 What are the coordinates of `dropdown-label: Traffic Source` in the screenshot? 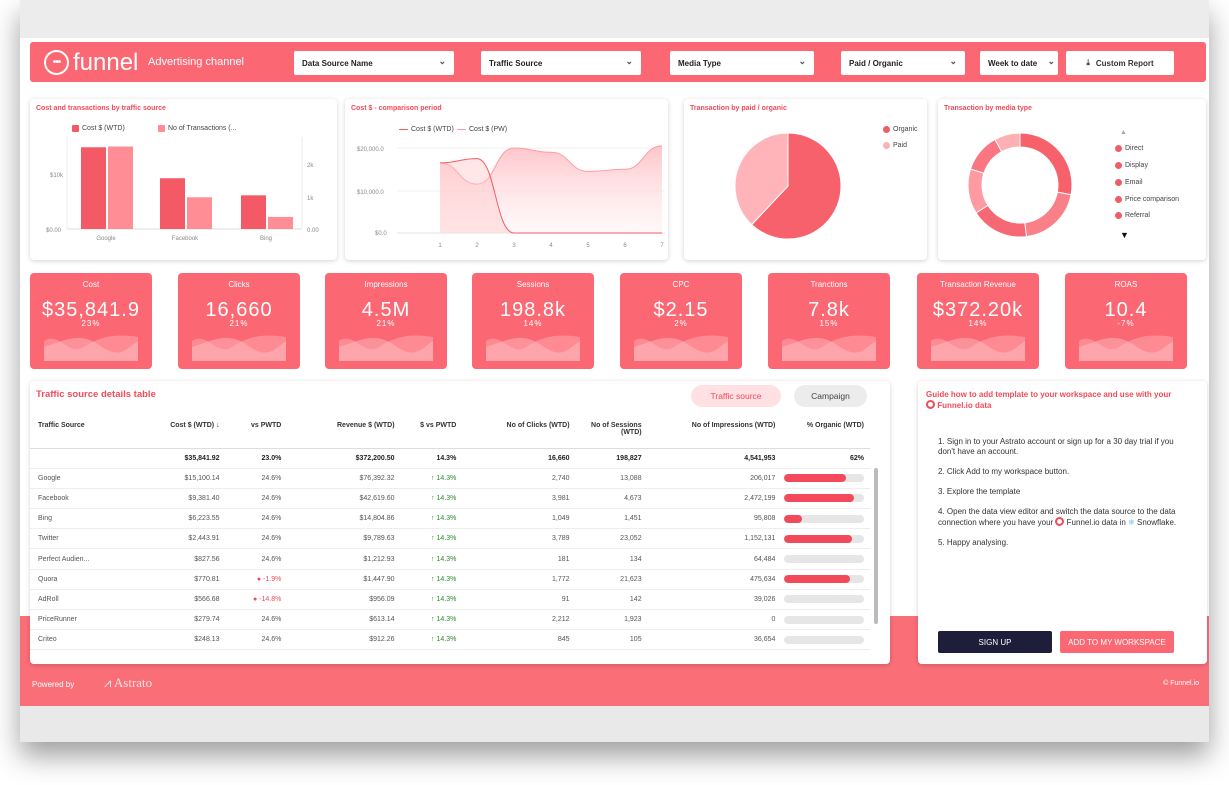 It's located at (516, 63).